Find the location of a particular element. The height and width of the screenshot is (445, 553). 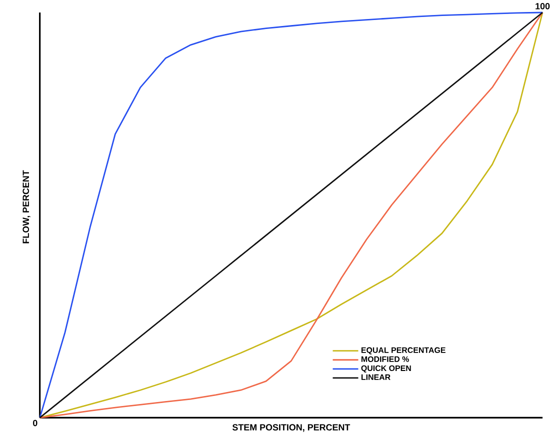

text: 100 is located at coordinates (543, 6).